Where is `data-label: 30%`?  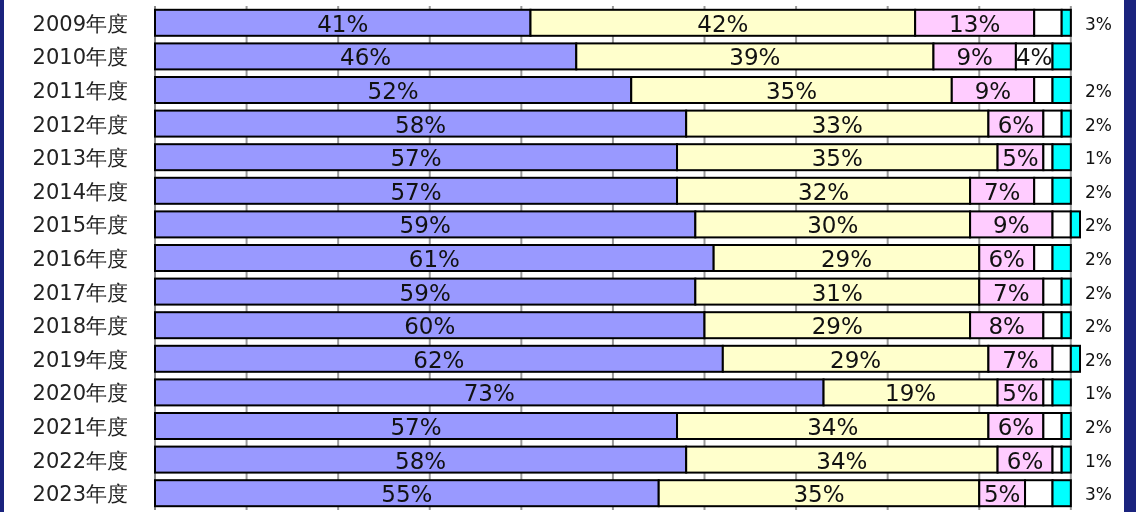 data-label: 30% is located at coordinates (833, 225).